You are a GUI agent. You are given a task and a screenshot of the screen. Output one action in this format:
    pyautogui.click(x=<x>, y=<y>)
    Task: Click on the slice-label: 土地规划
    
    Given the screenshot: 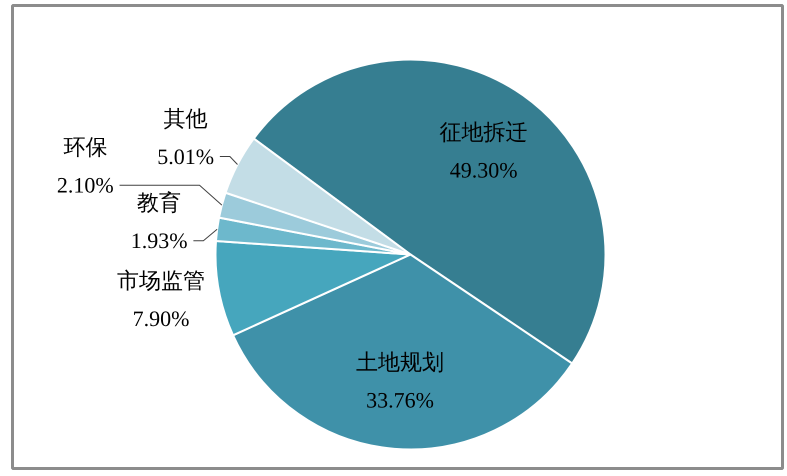 What is the action you would take?
    pyautogui.click(x=400, y=361)
    